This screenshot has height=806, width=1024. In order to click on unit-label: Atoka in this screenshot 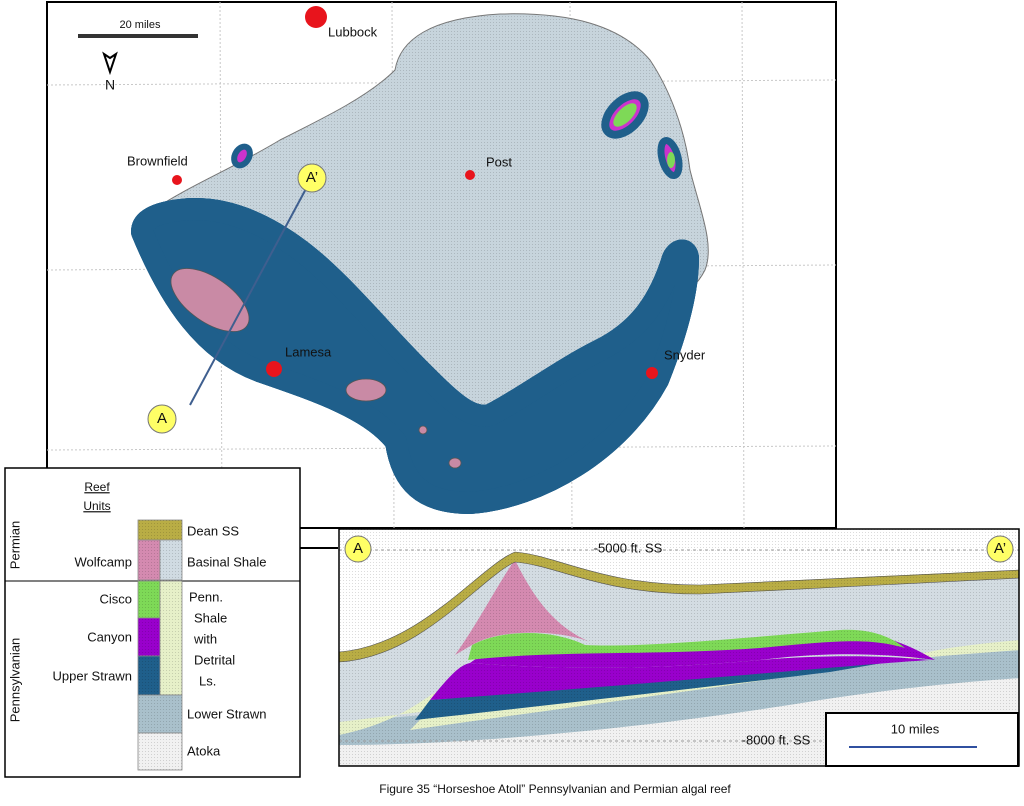, I will do `click(204, 750)`.